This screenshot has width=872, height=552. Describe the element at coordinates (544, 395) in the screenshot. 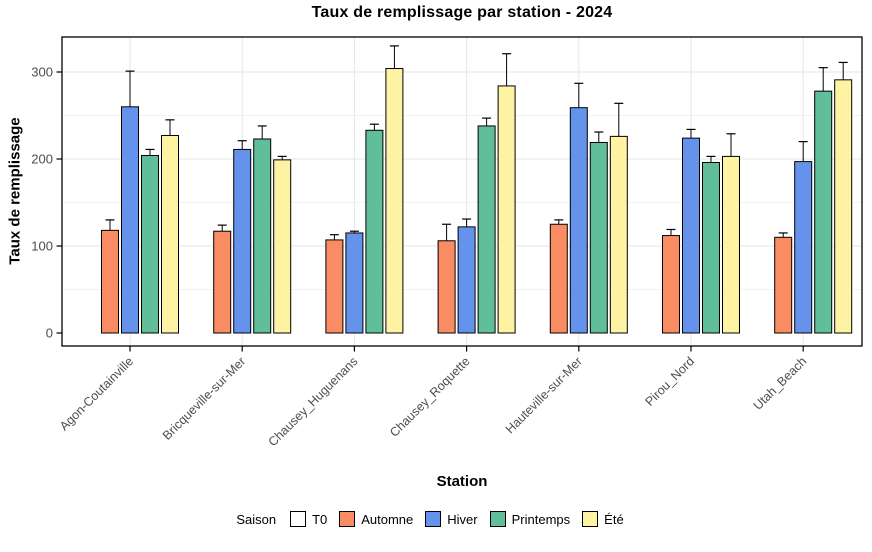

I see `x-tick-label: Hauteville-sur-Mer` at that location.